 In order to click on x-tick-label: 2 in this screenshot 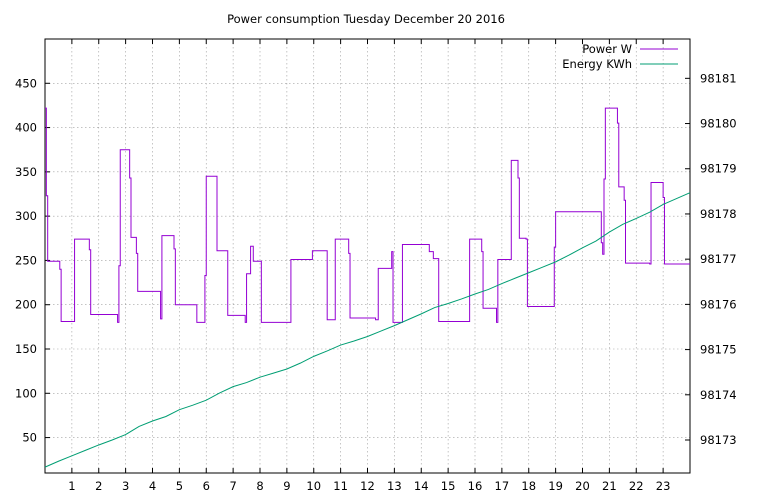, I will do `click(98, 486)`.